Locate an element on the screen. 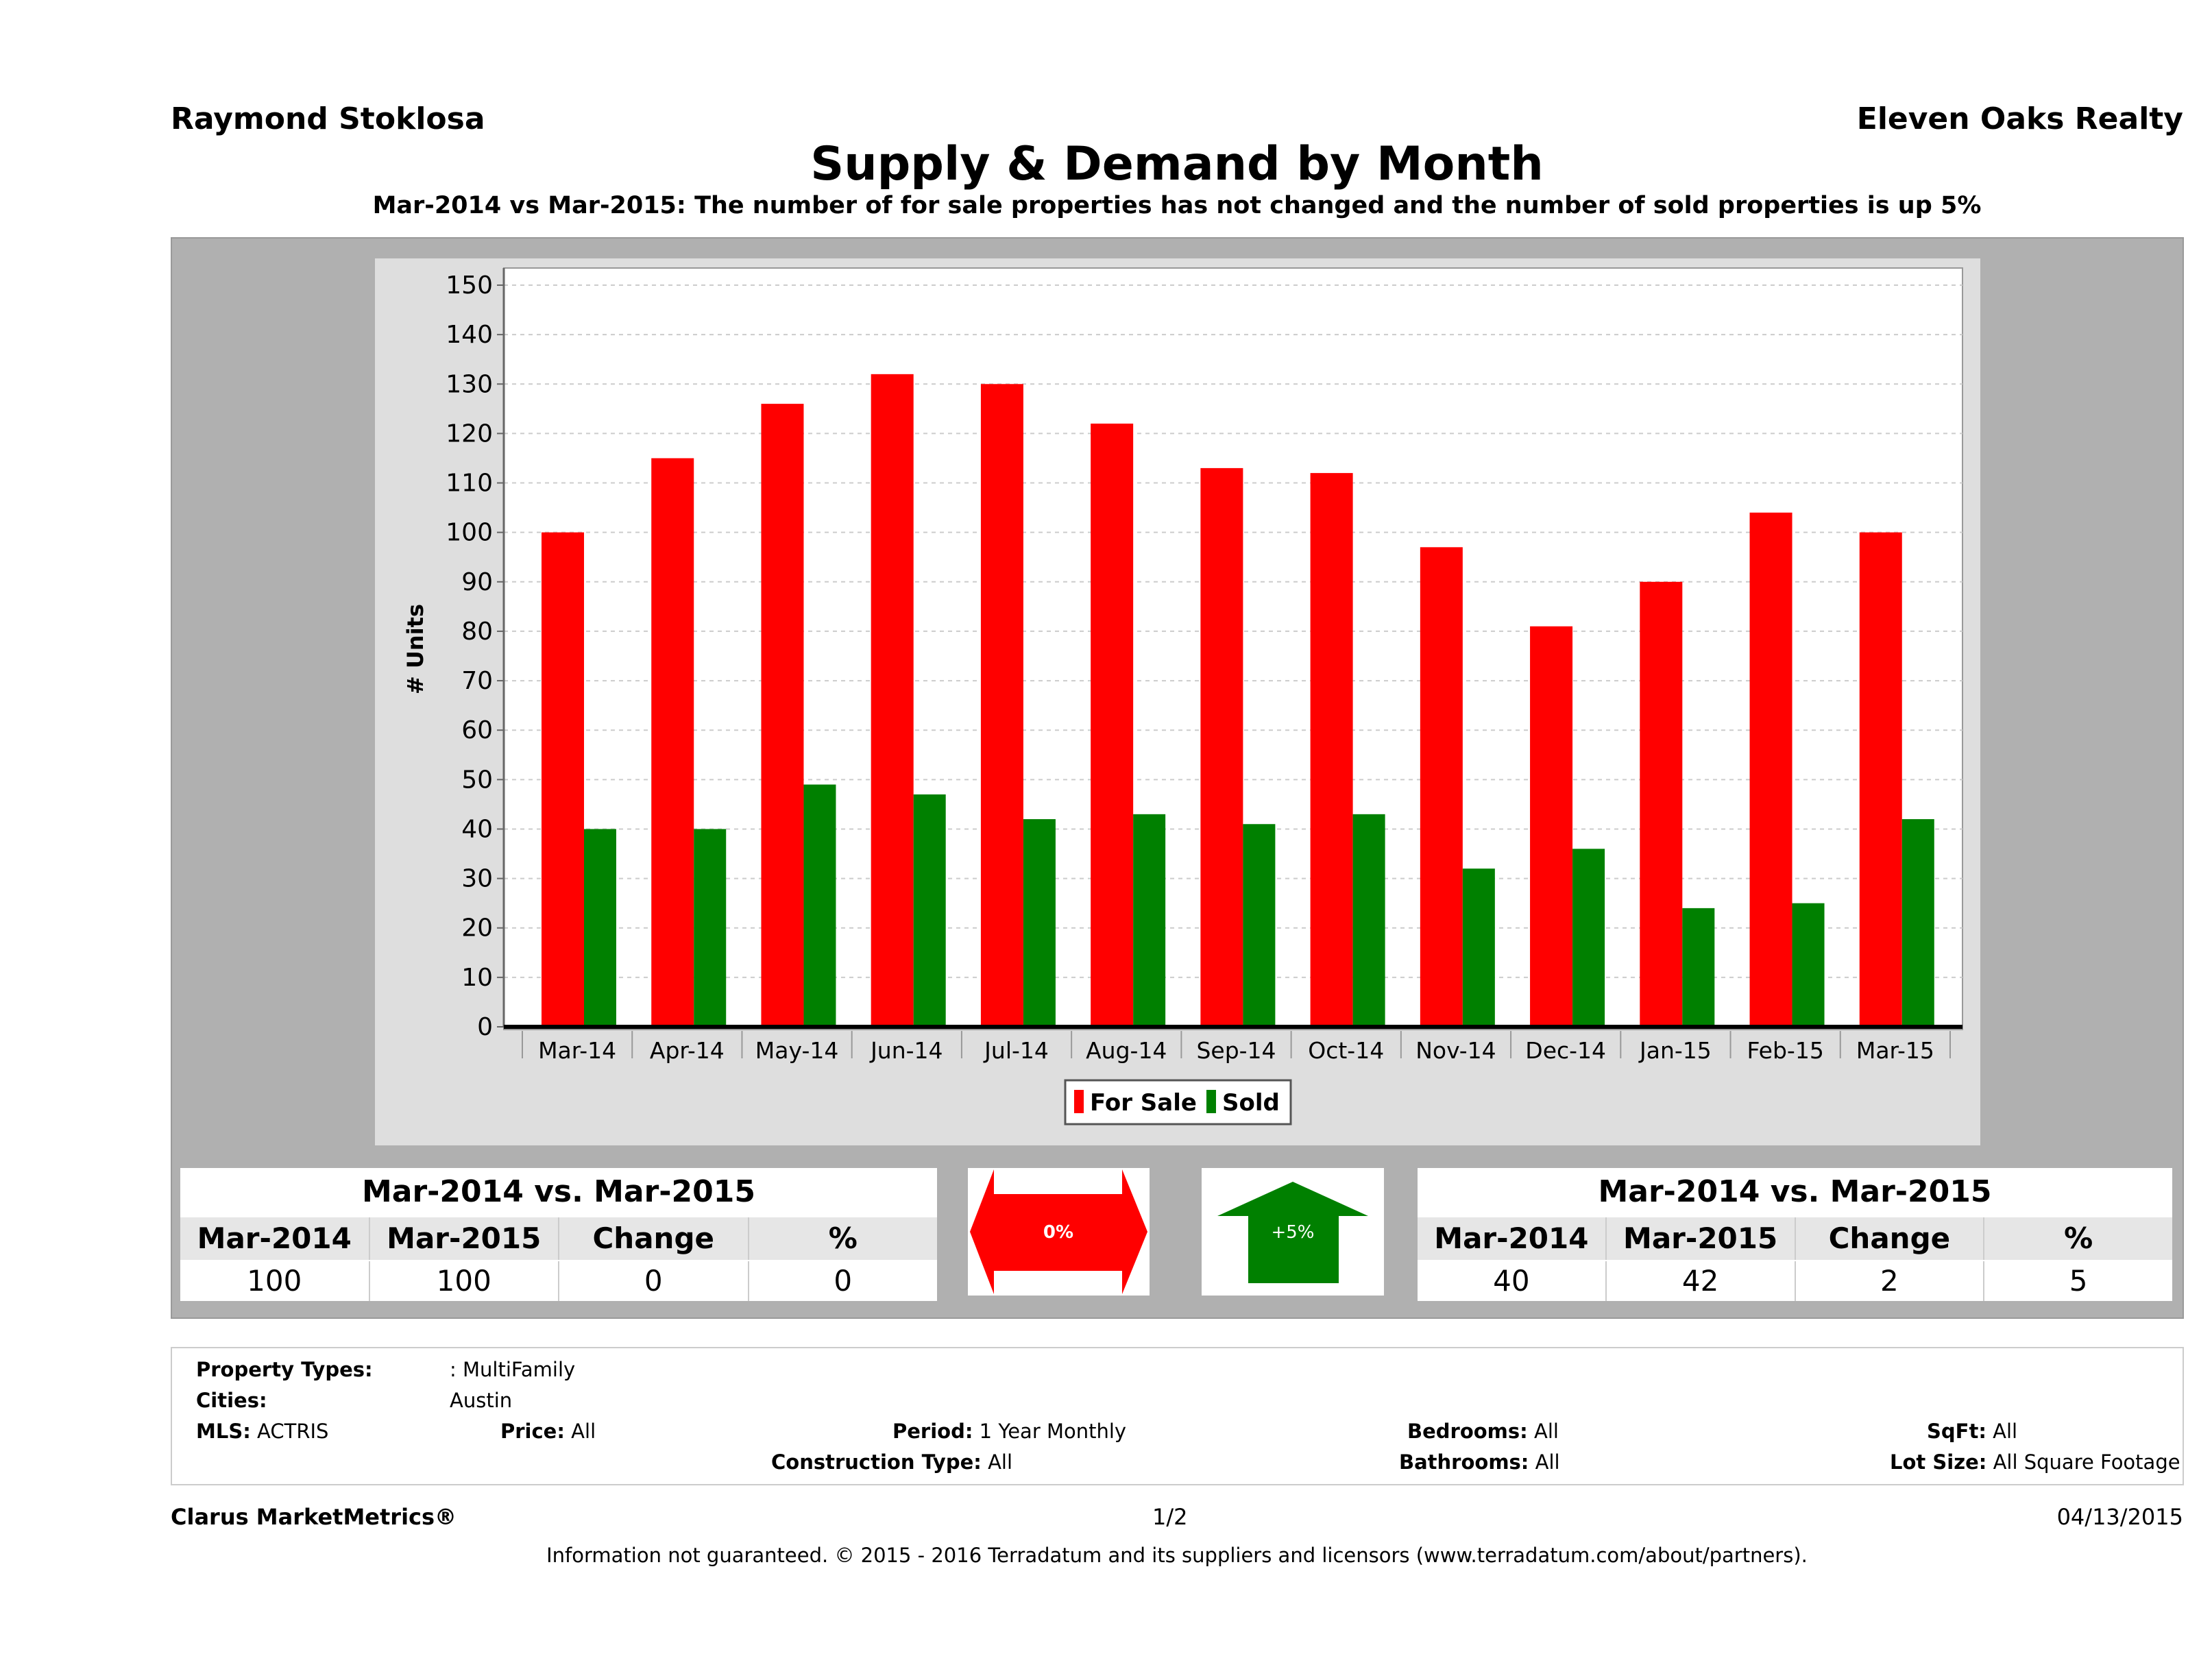 This screenshot has width=2212, height=1678. bathrooms-label: Bathrooms: is located at coordinates (1464, 1462).